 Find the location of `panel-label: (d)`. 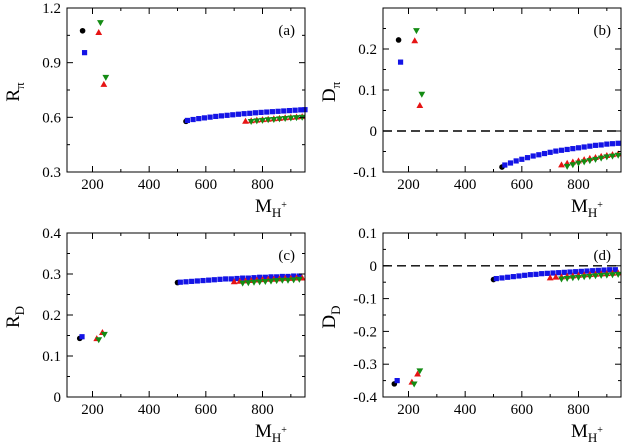

panel-label: (d) is located at coordinates (603, 256).